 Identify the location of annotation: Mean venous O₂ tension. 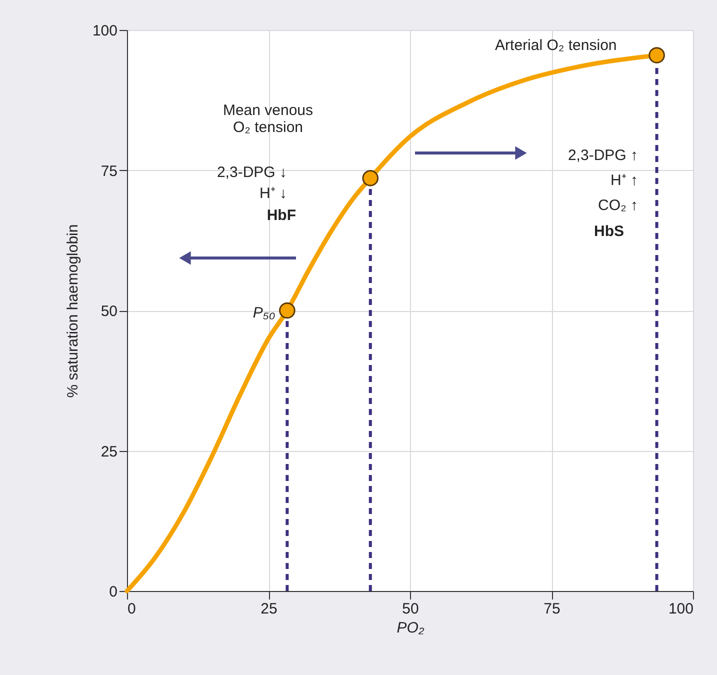
(268, 119).